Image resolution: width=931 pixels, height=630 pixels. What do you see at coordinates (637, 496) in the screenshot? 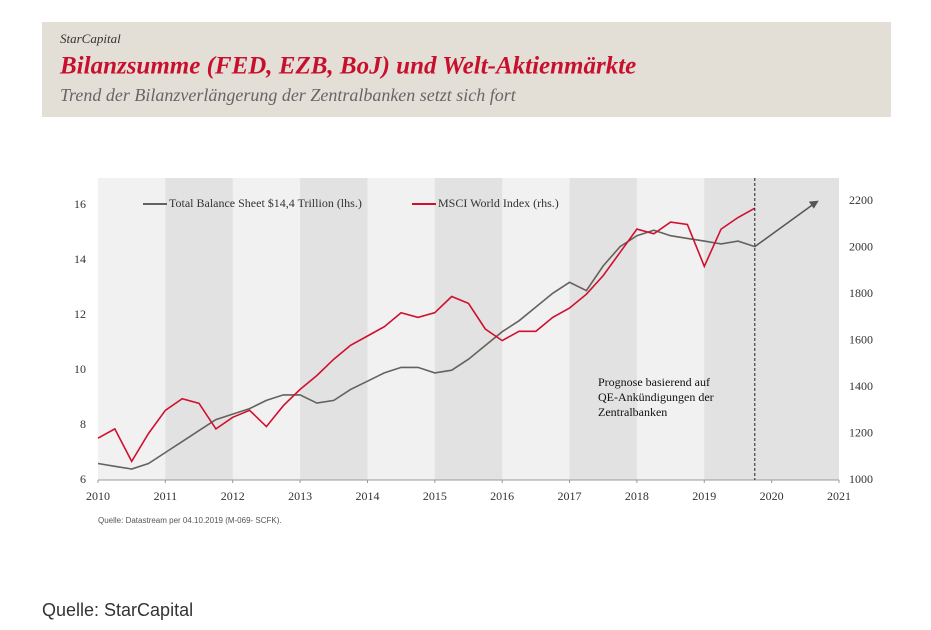
I see `x-tick-label: 2018` at bounding box center [637, 496].